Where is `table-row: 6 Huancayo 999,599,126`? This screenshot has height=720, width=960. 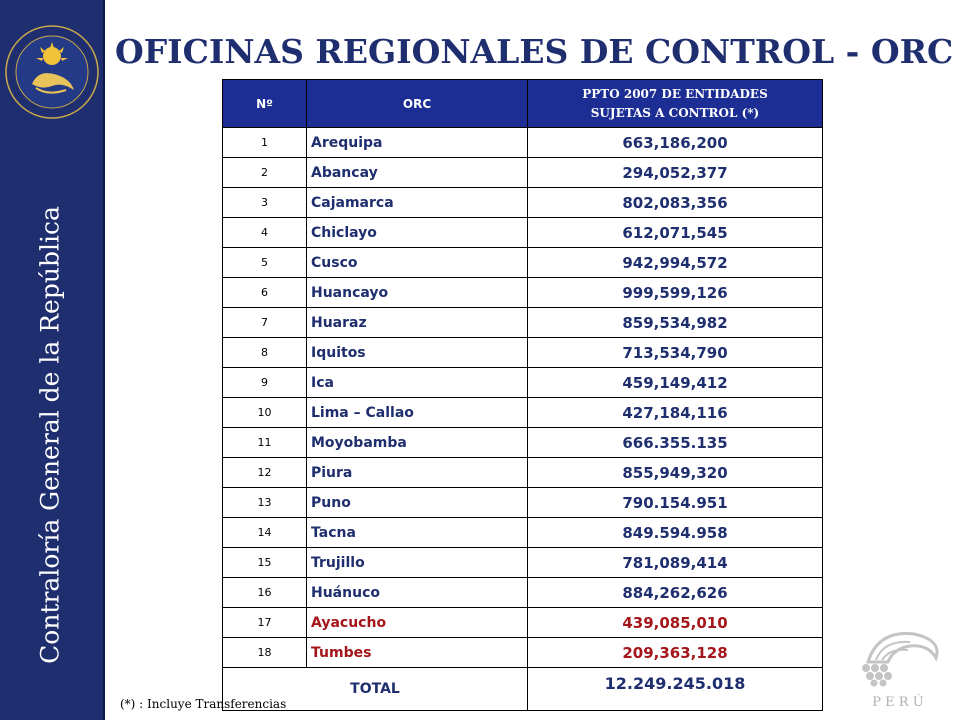 table-row: 6 Huancayo 999,599,126 is located at coordinates (522, 292).